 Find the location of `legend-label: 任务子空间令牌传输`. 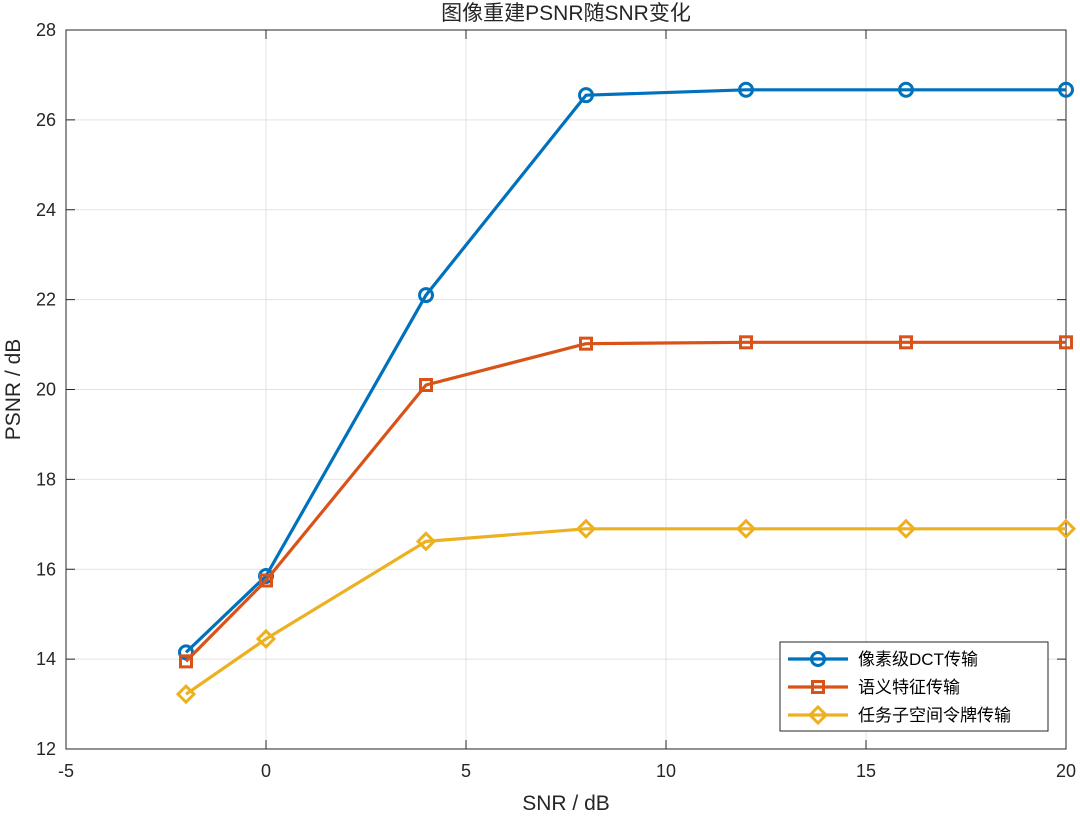

legend-label: 任务子空间令牌传输 is located at coordinates (934, 715).